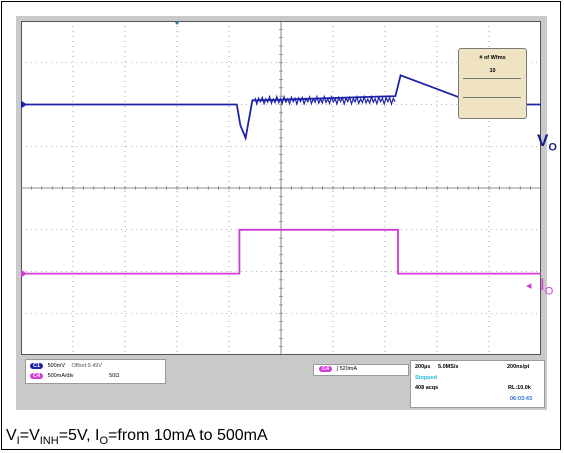 This screenshot has width=564, height=453. What do you see at coordinates (540, 286) in the screenshot?
I see `io-channel-label: ◂ IO` at bounding box center [540, 286].